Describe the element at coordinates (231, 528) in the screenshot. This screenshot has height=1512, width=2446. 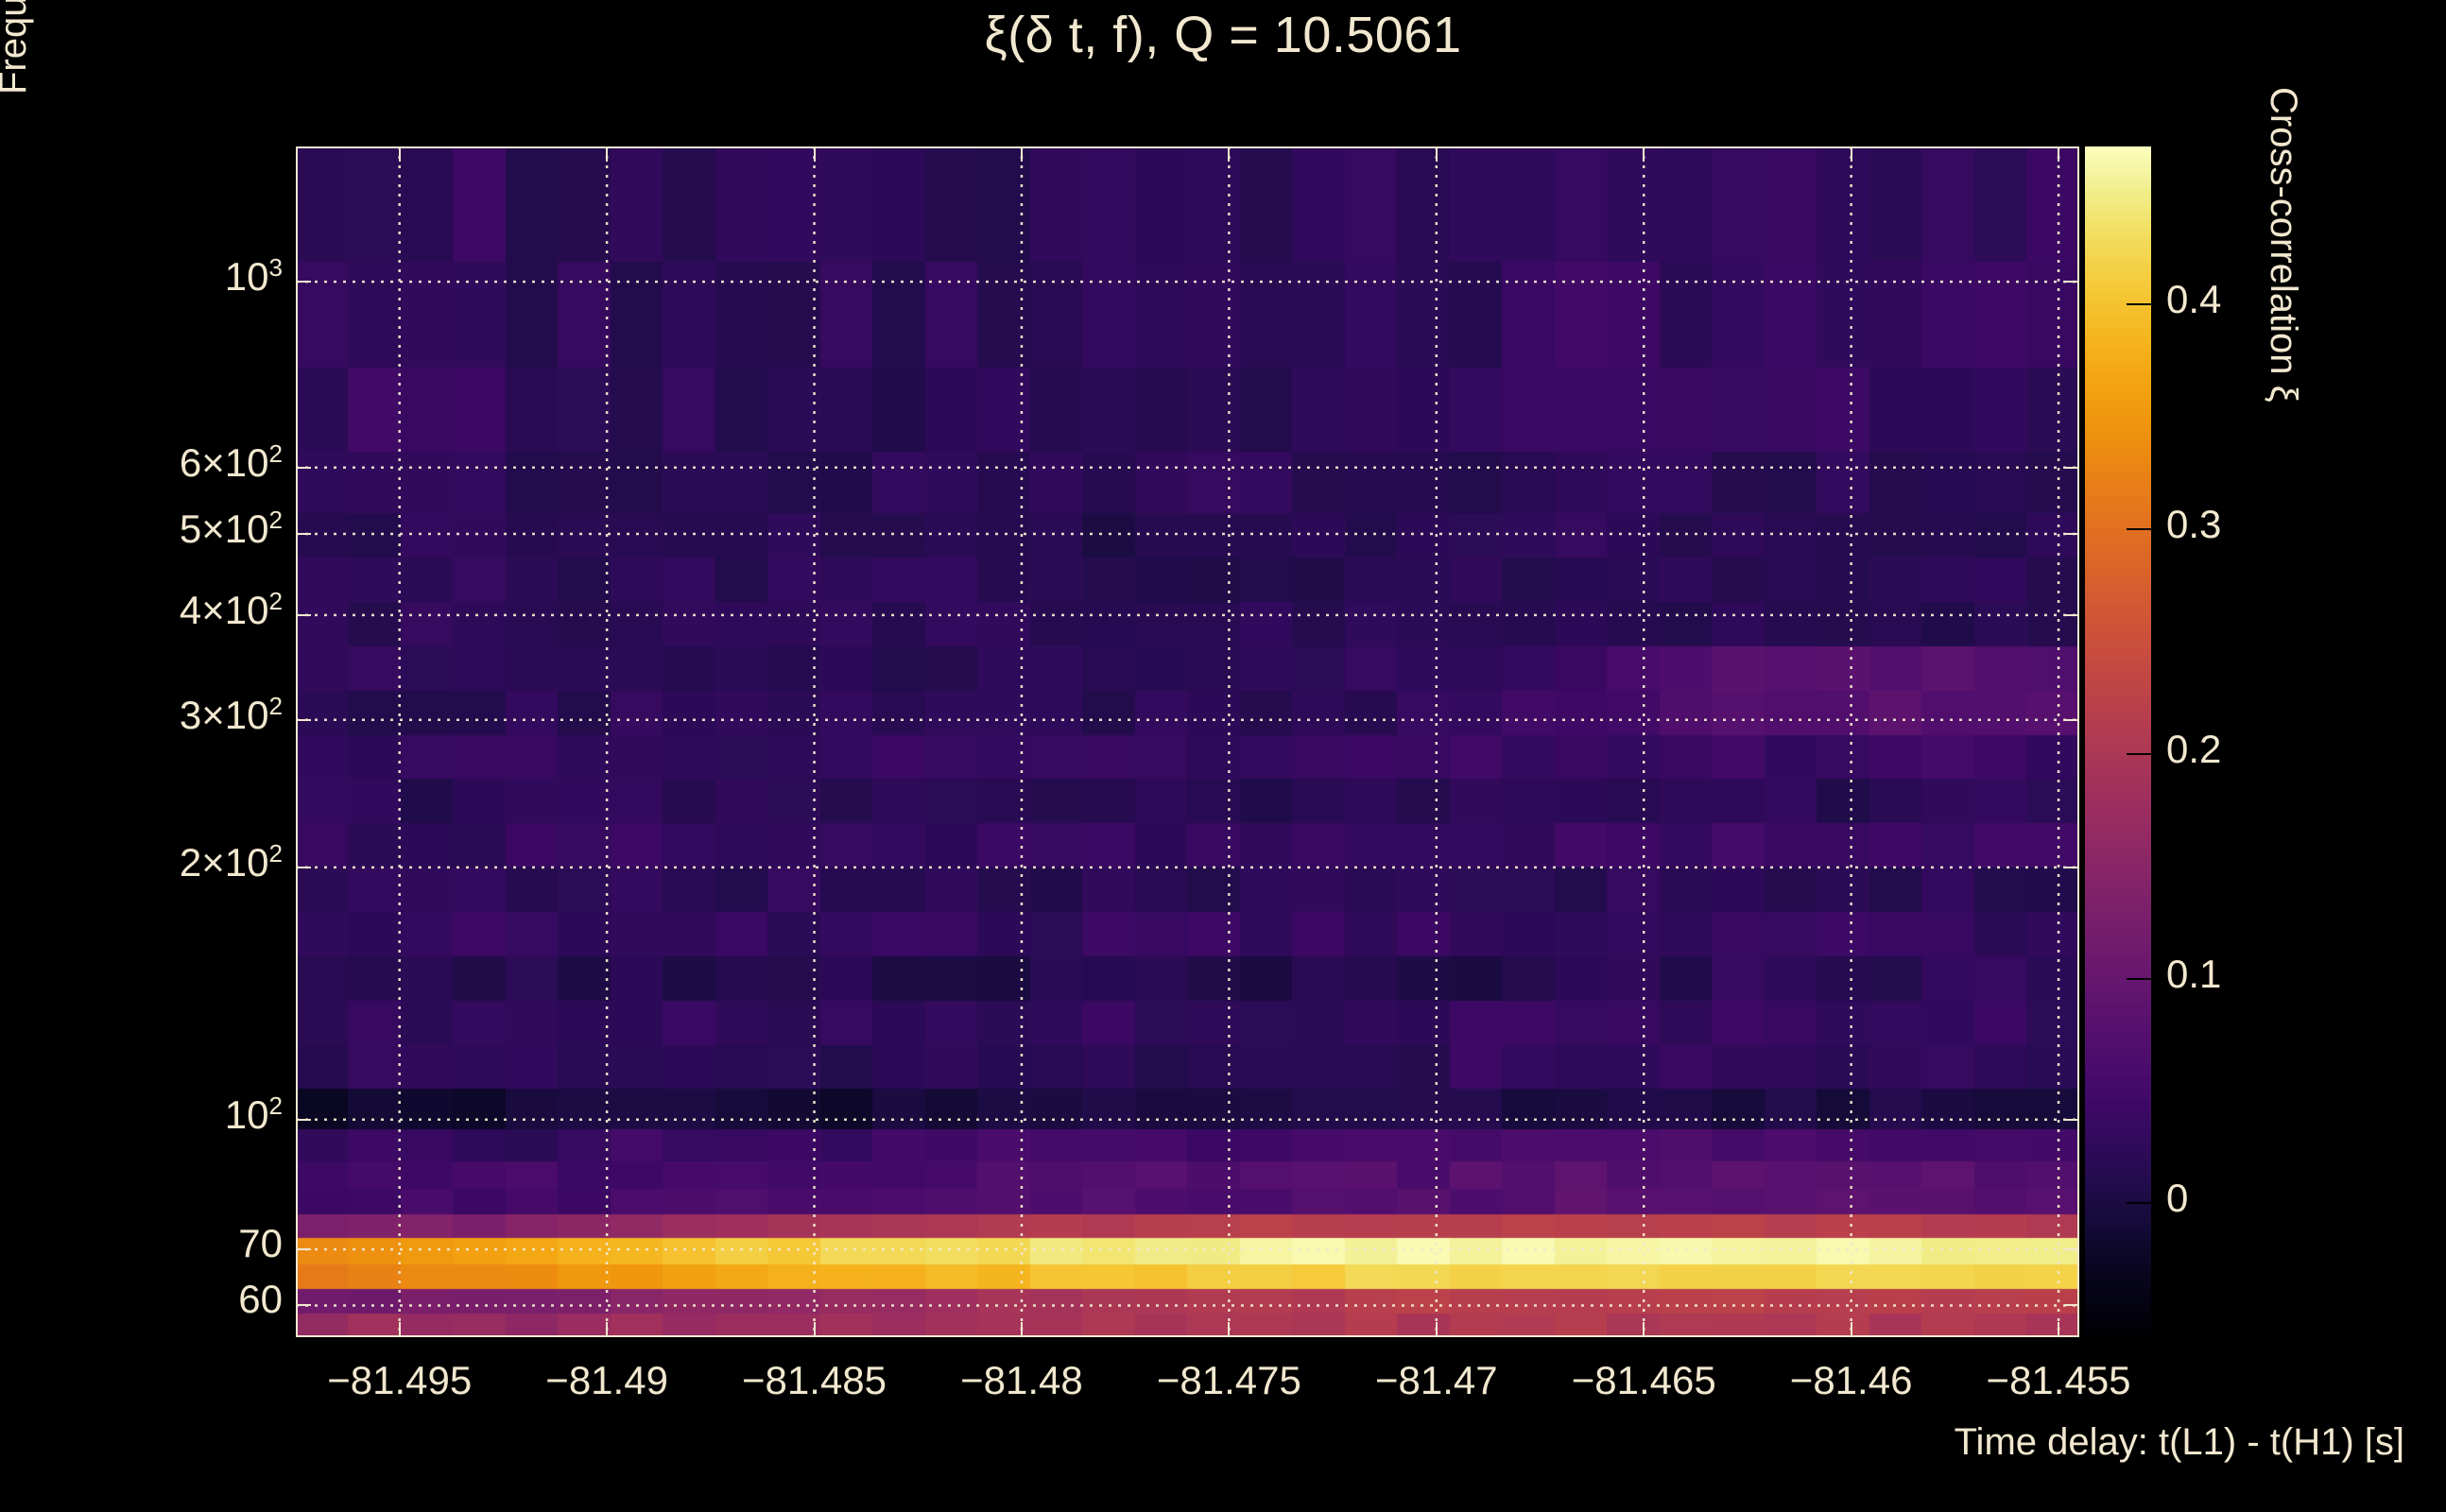
I see `y-tick-label: 5×102` at that location.